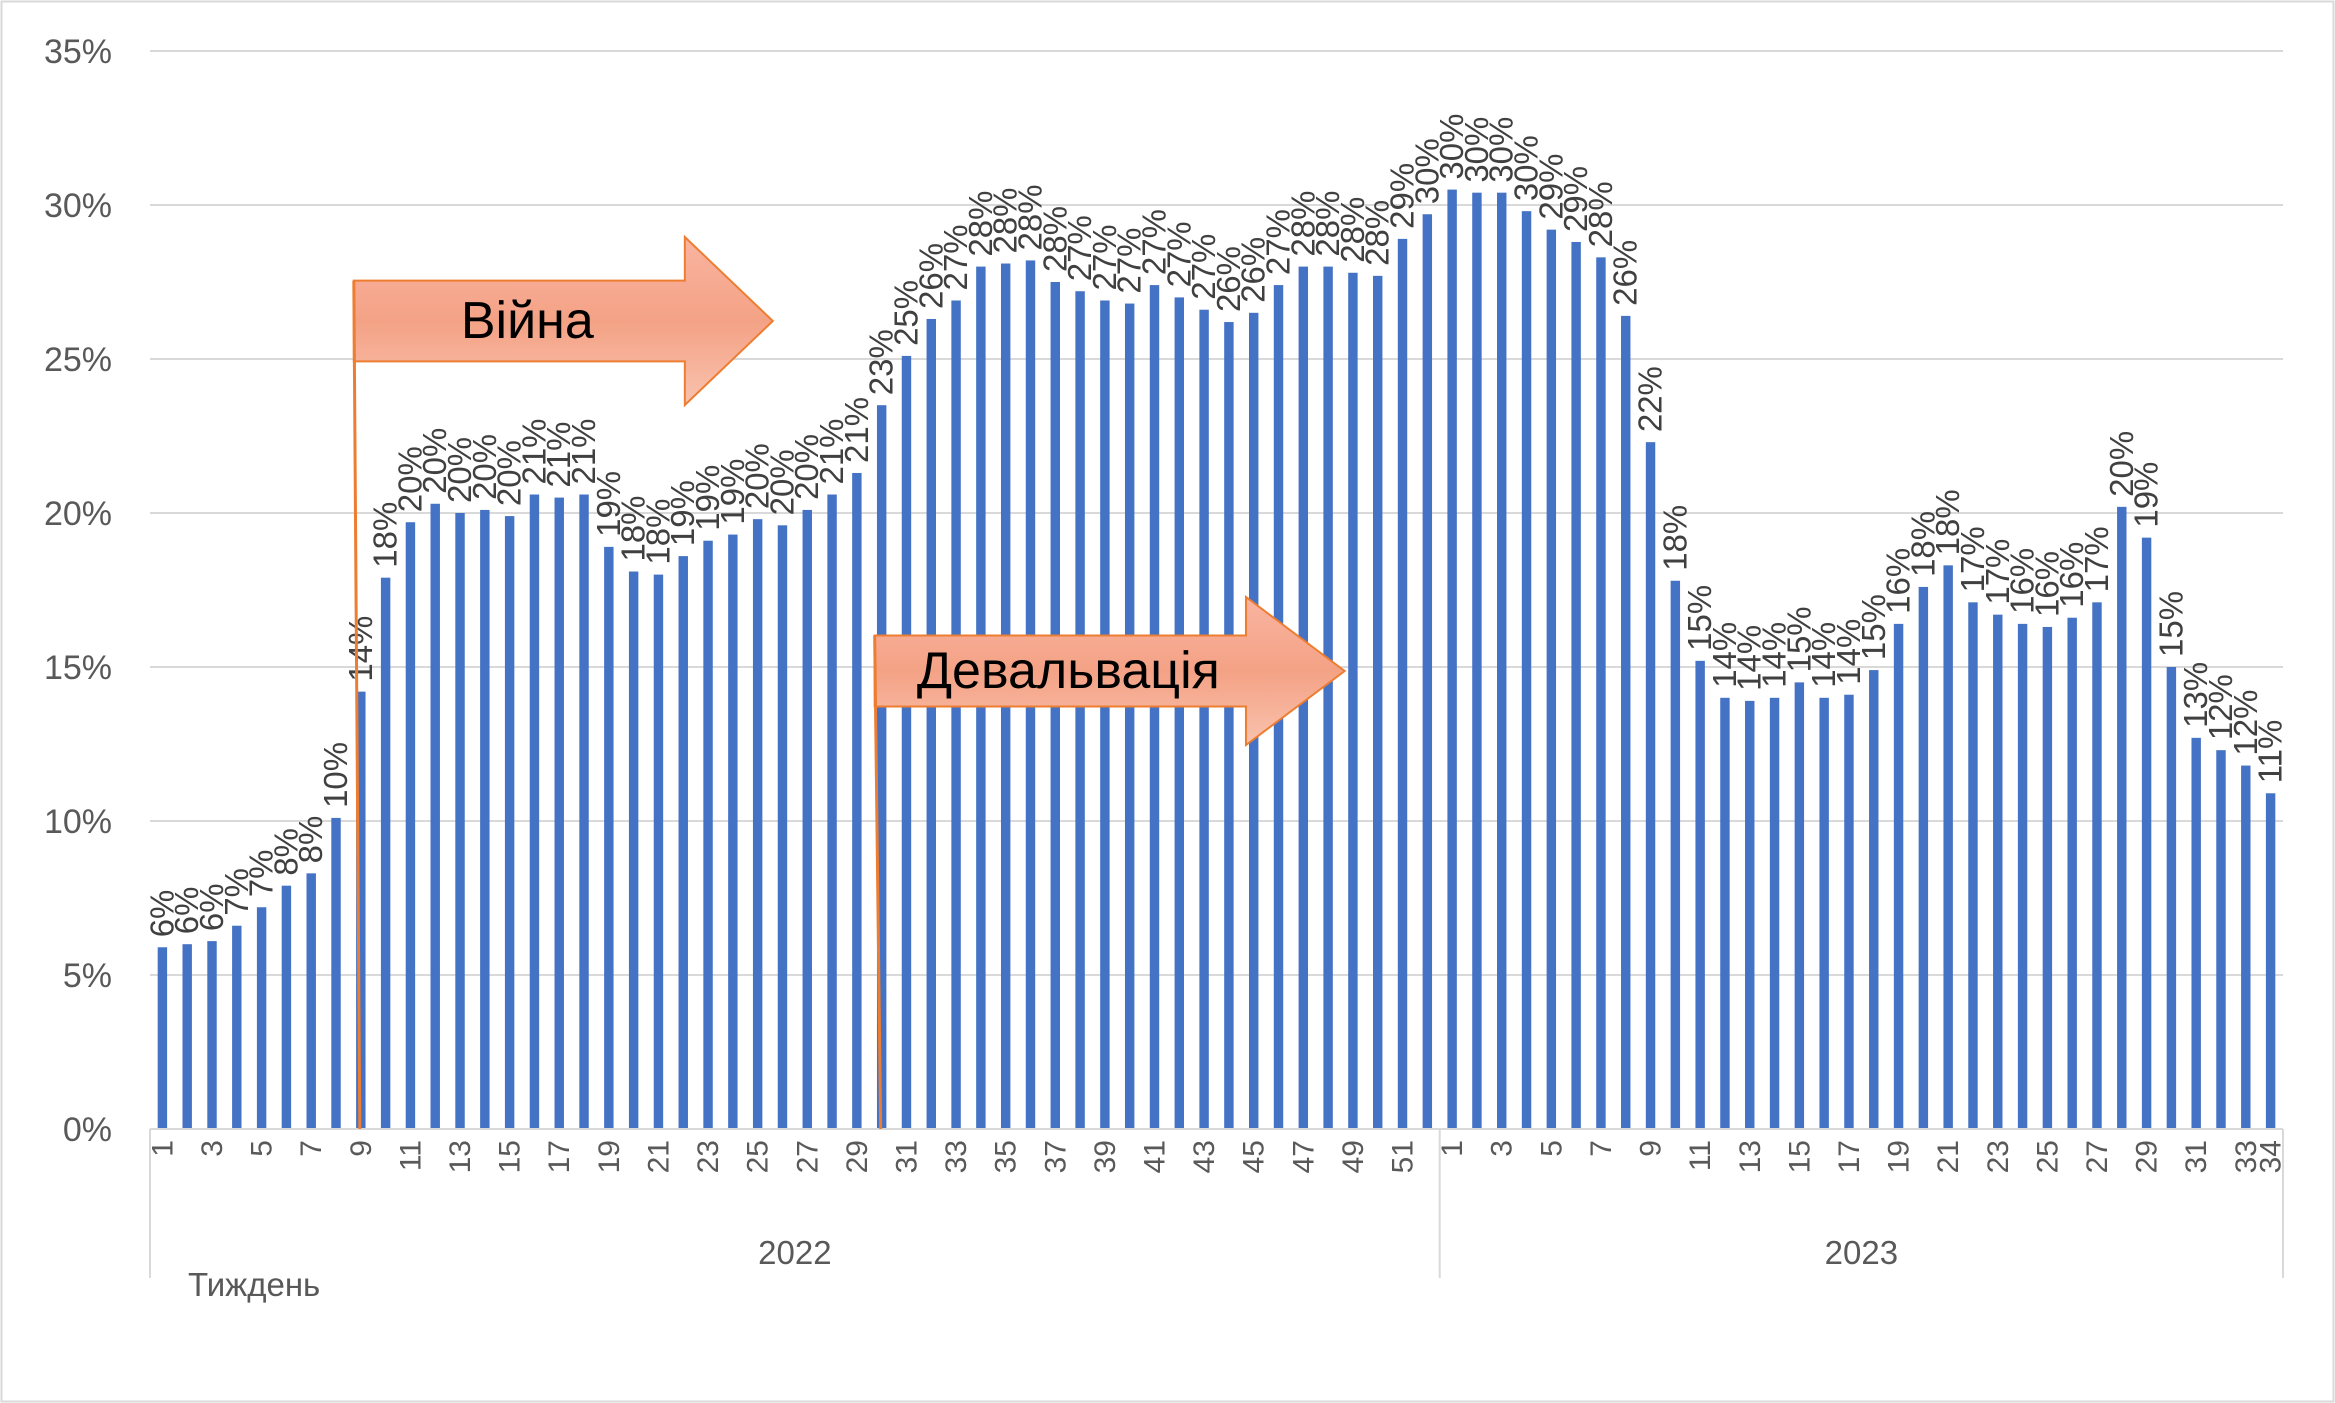 The image size is (2335, 1403). Describe the element at coordinates (794, 1252) in the screenshot. I see `x-group-label: 2022` at that location.